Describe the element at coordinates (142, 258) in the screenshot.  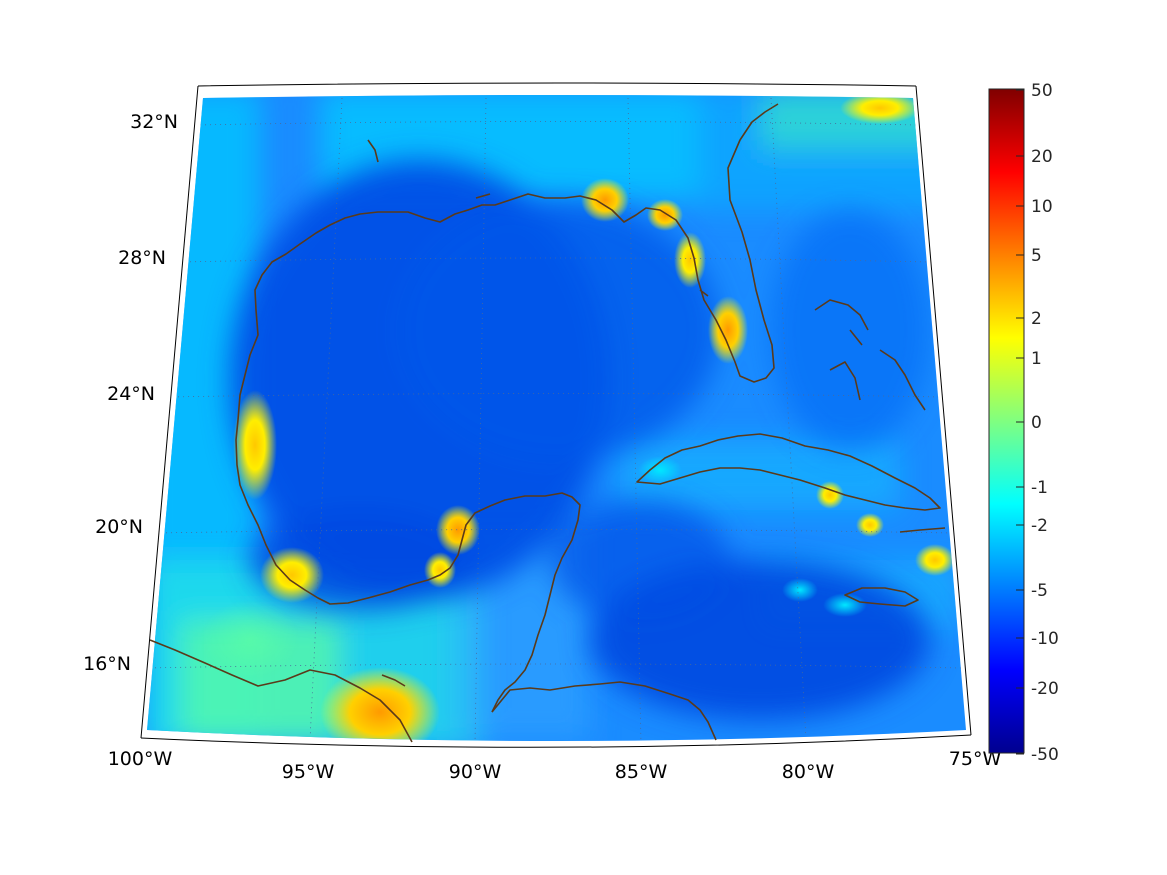
I see `latitude-label: 28°N` at that location.